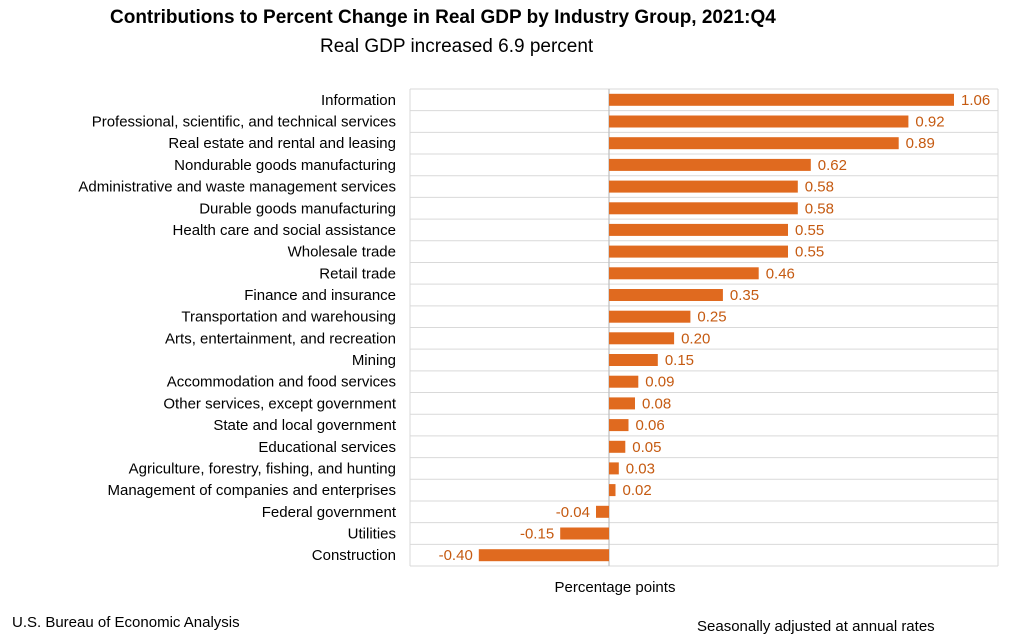 This screenshot has height=644, width=1010. Describe the element at coordinates (920, 143) in the screenshot. I see `data-label: 0.89` at that location.